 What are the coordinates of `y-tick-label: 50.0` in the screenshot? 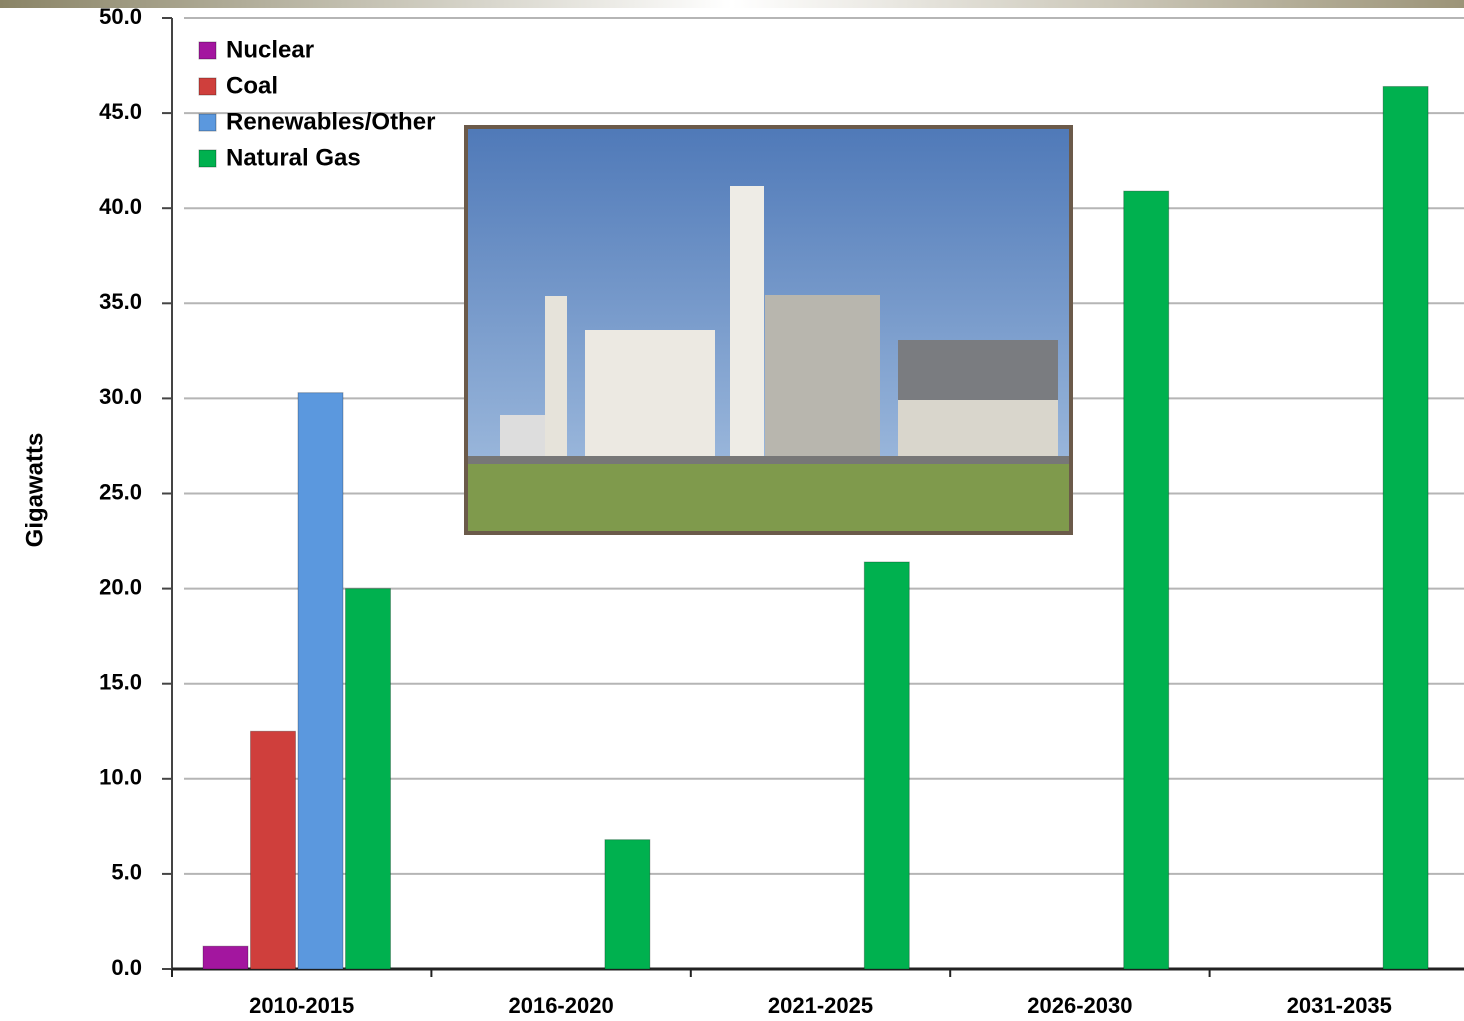 It's located at (120, 16).